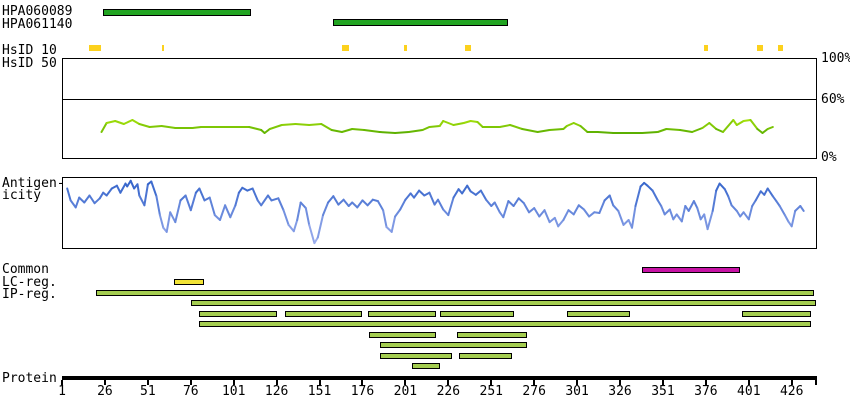 This screenshot has width=850, height=420. Describe the element at coordinates (29, 294) in the screenshot. I see `ip-region-row-label: IP-reg.` at that location.